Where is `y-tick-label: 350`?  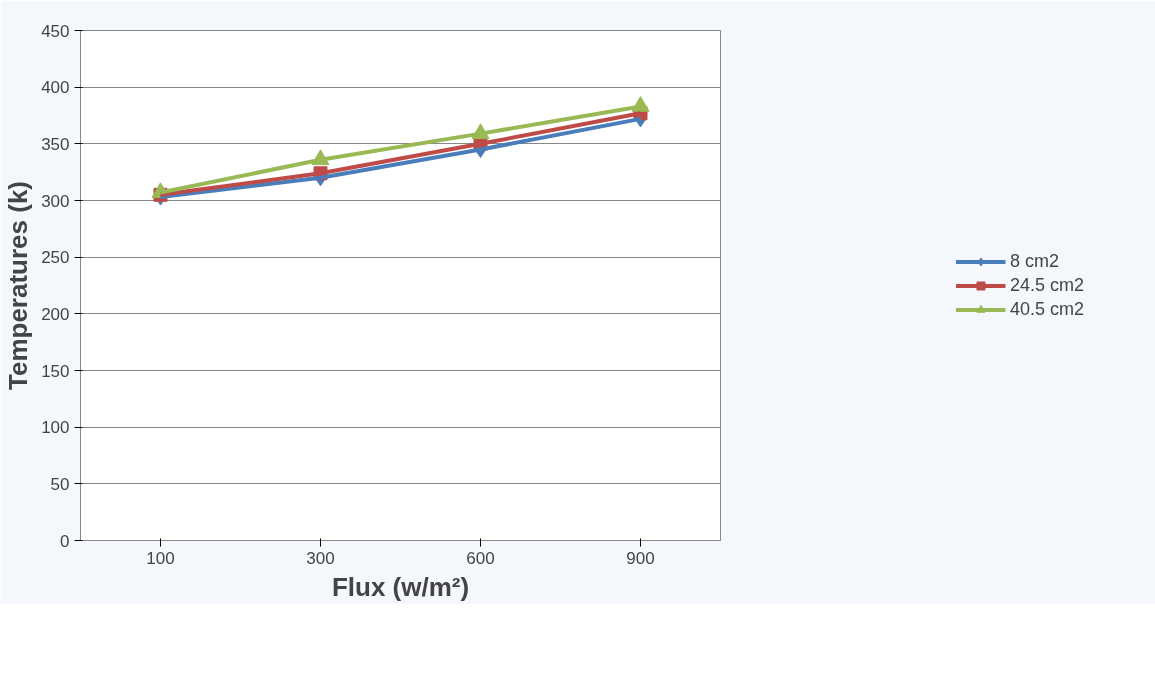
y-tick-label: 350 is located at coordinates (55, 144).